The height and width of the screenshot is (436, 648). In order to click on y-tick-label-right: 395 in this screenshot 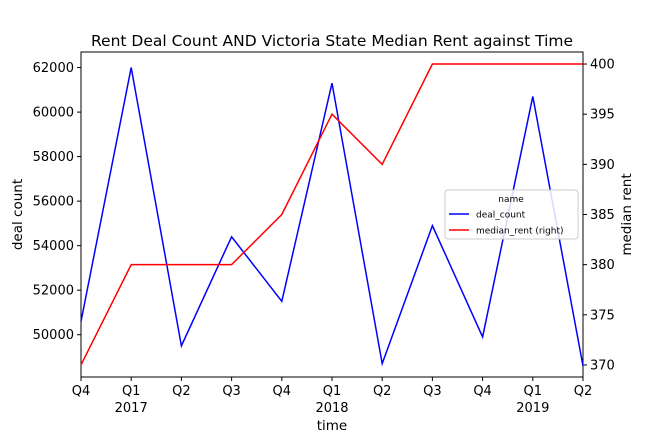, I will do `click(602, 115)`.